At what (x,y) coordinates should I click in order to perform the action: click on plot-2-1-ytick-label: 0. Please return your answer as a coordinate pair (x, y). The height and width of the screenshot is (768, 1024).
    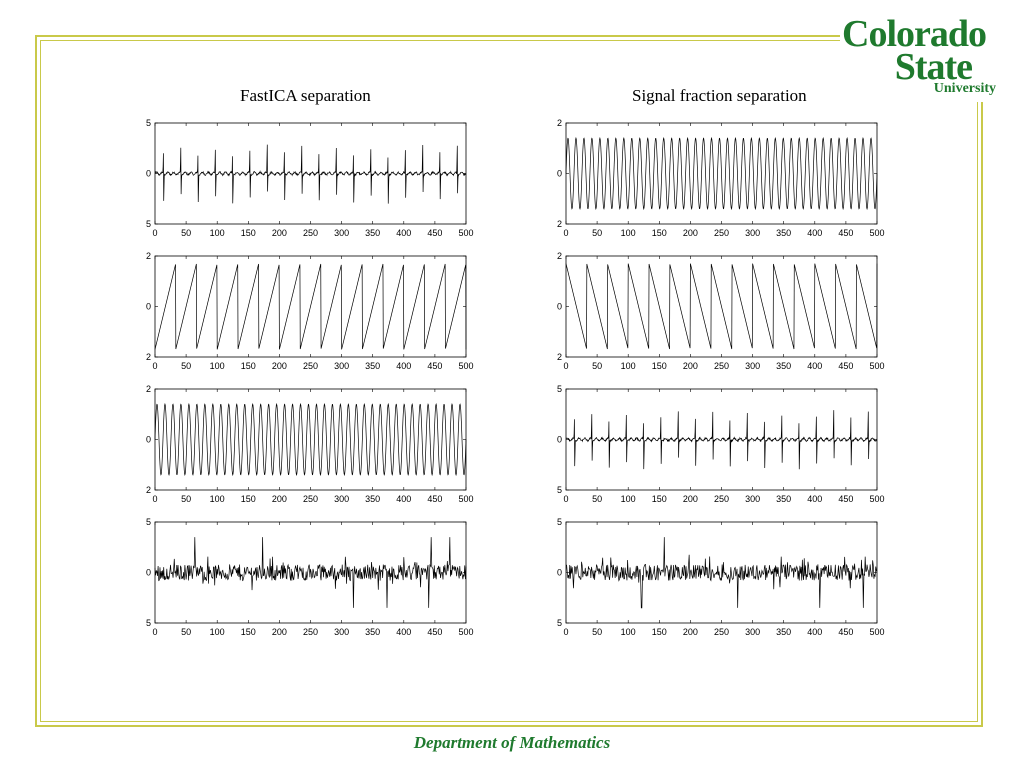
    Looking at the image, I should click on (559, 174).